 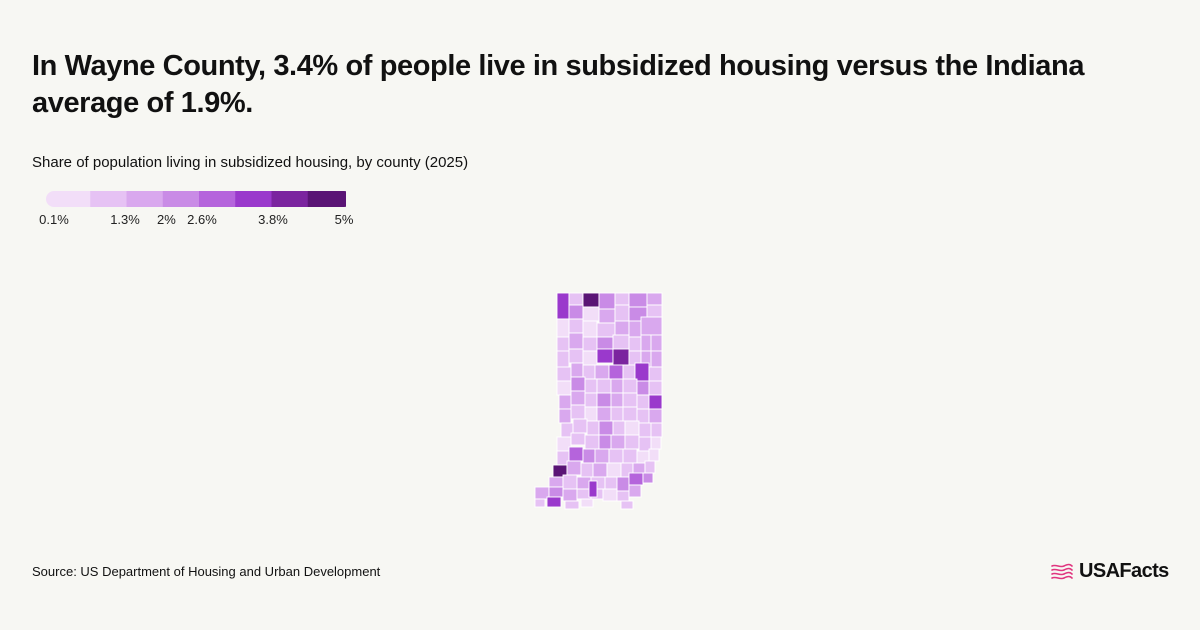 I want to click on brand-logo: USAFacts, so click(x=1109, y=571).